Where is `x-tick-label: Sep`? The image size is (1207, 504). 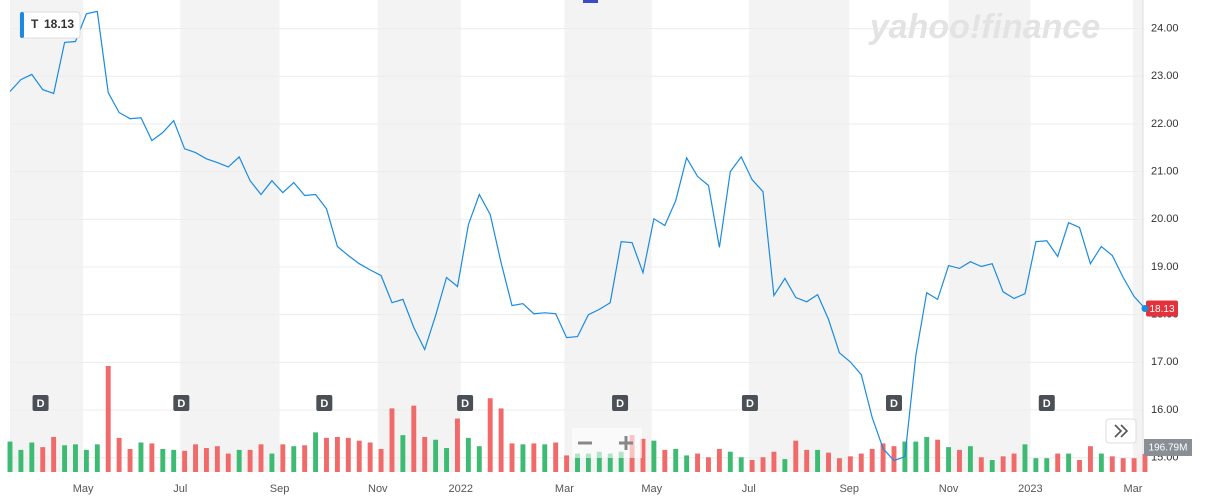
x-tick-label: Sep is located at coordinates (280, 489).